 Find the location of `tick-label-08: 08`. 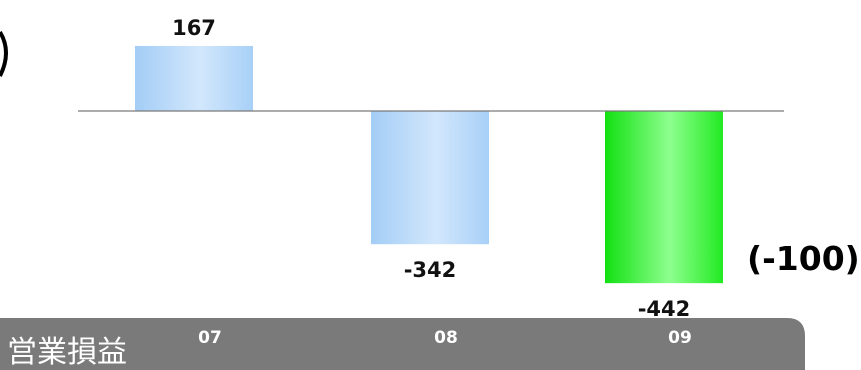

tick-label-08: 08 is located at coordinates (446, 338).